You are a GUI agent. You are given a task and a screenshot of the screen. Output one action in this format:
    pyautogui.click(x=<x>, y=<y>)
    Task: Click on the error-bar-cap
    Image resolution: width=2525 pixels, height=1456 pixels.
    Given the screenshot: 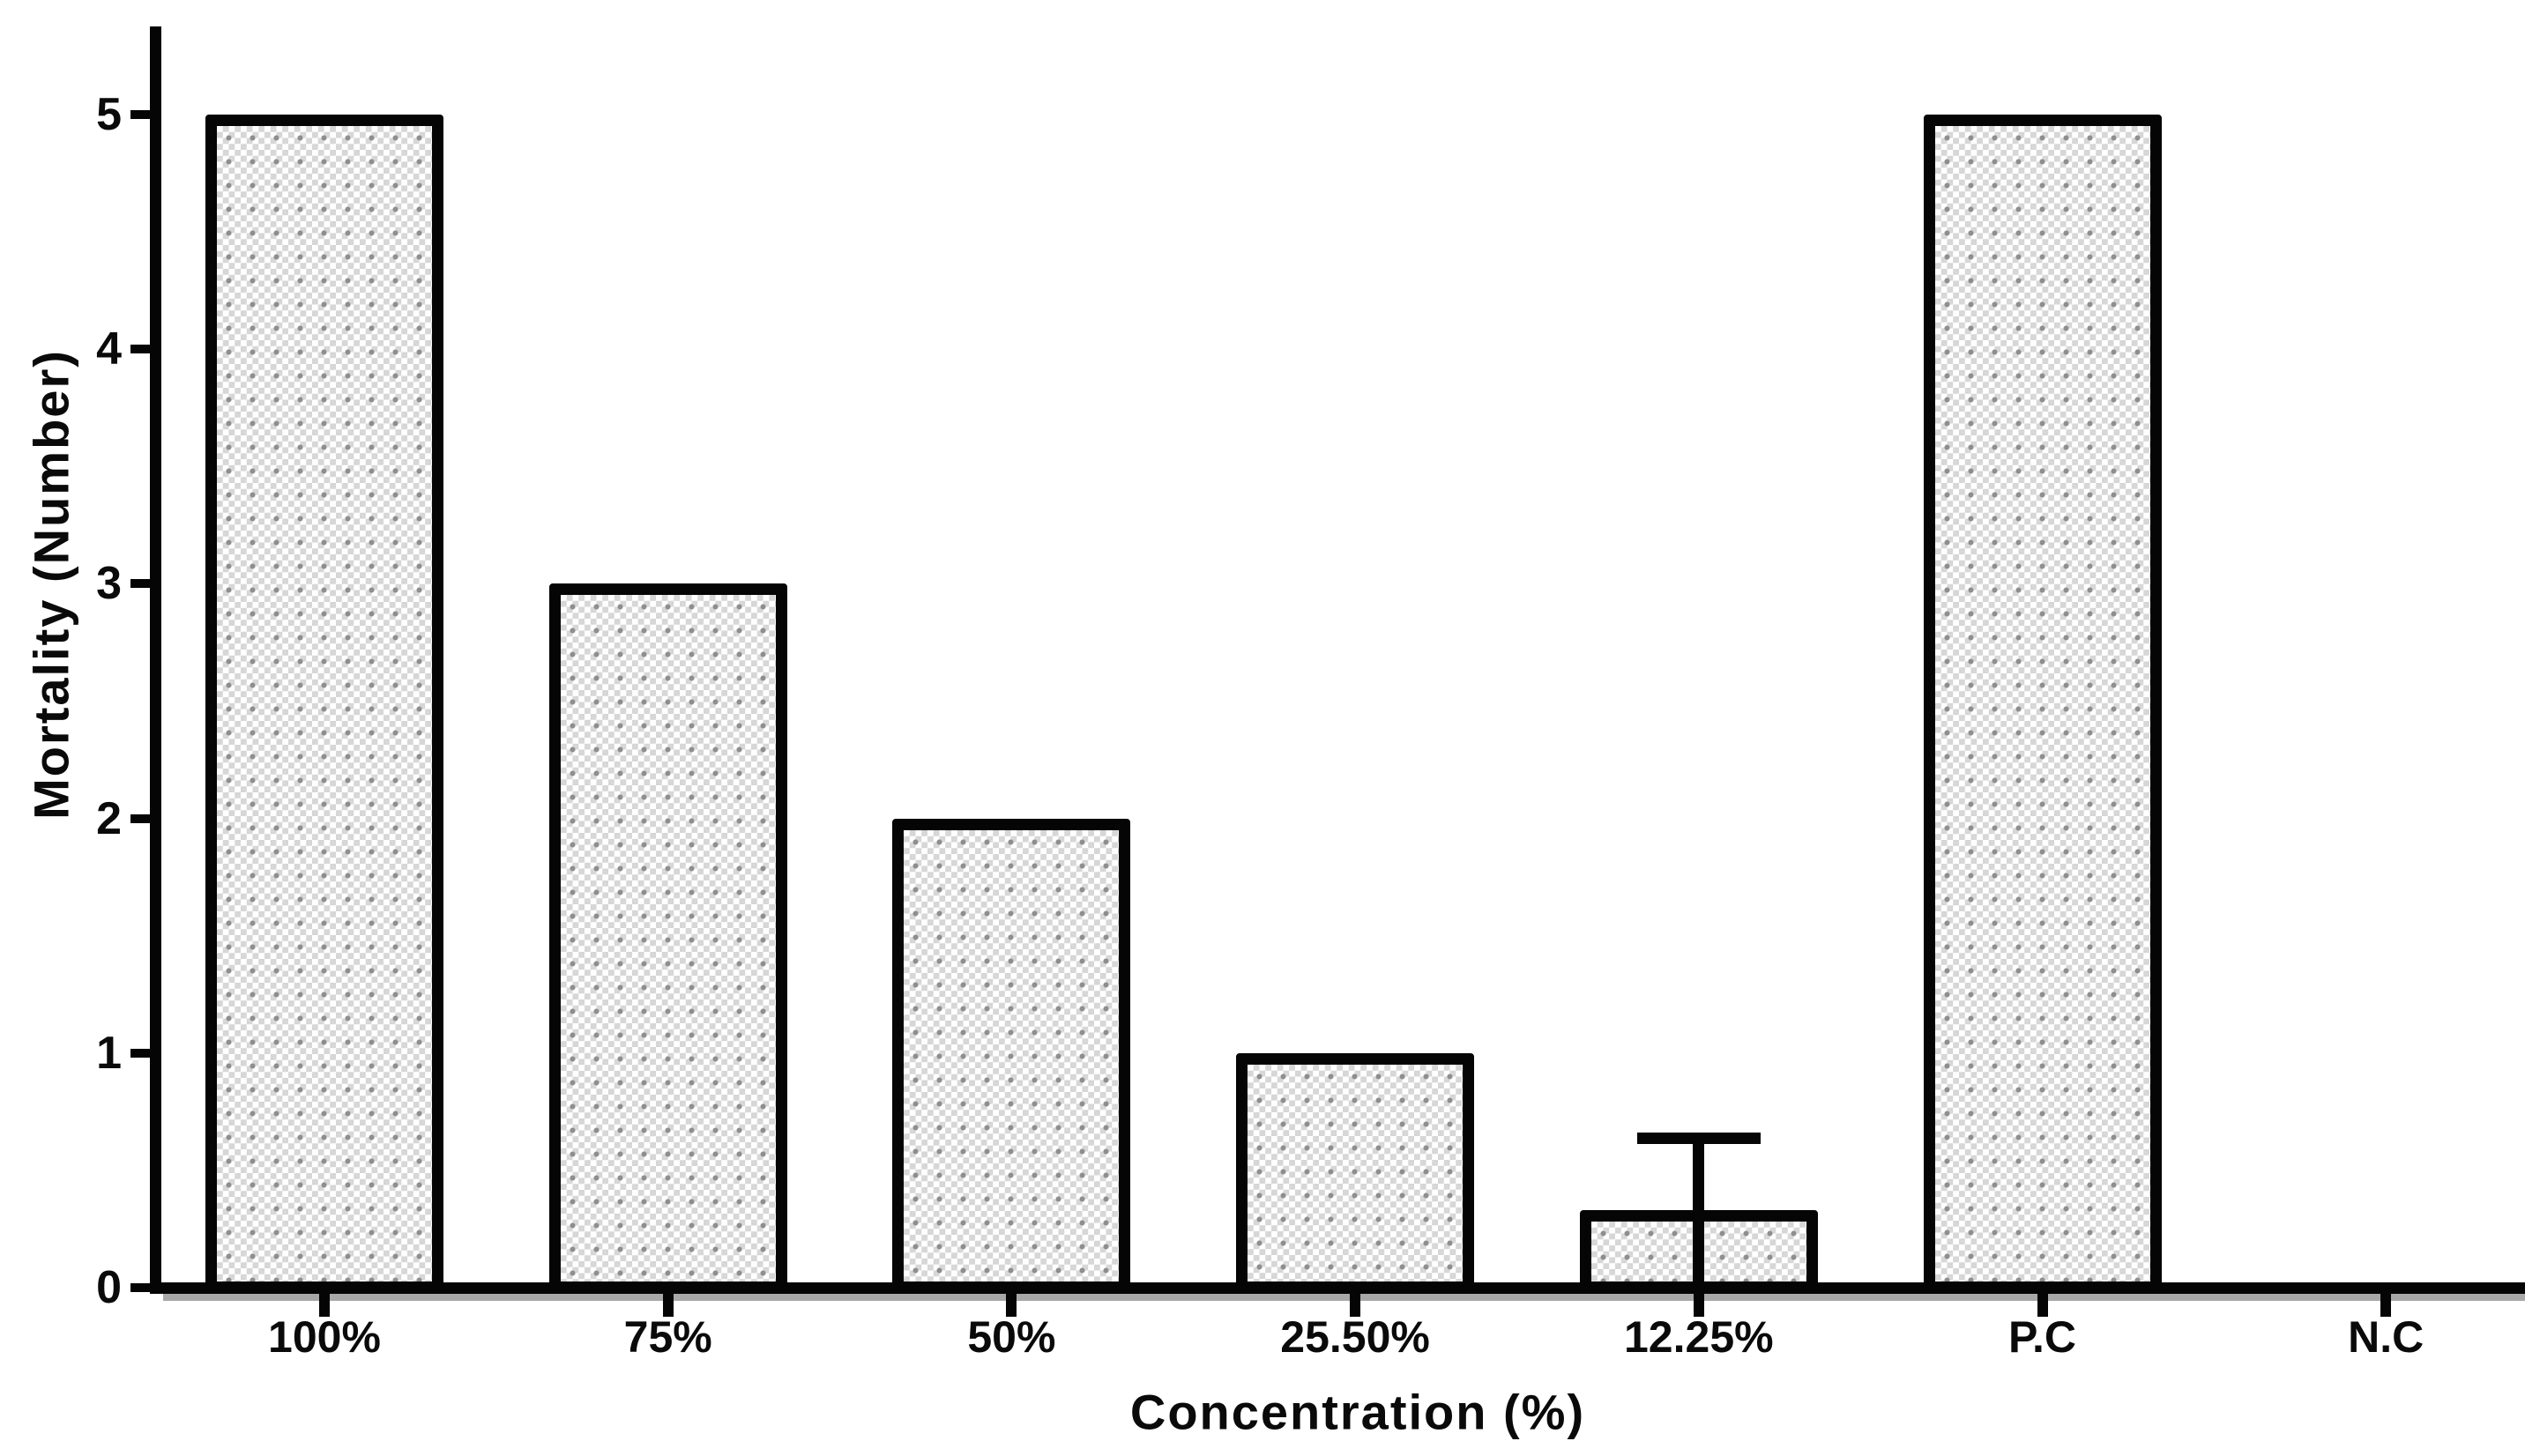 What is the action you would take?
    pyautogui.click(x=1698, y=1139)
    